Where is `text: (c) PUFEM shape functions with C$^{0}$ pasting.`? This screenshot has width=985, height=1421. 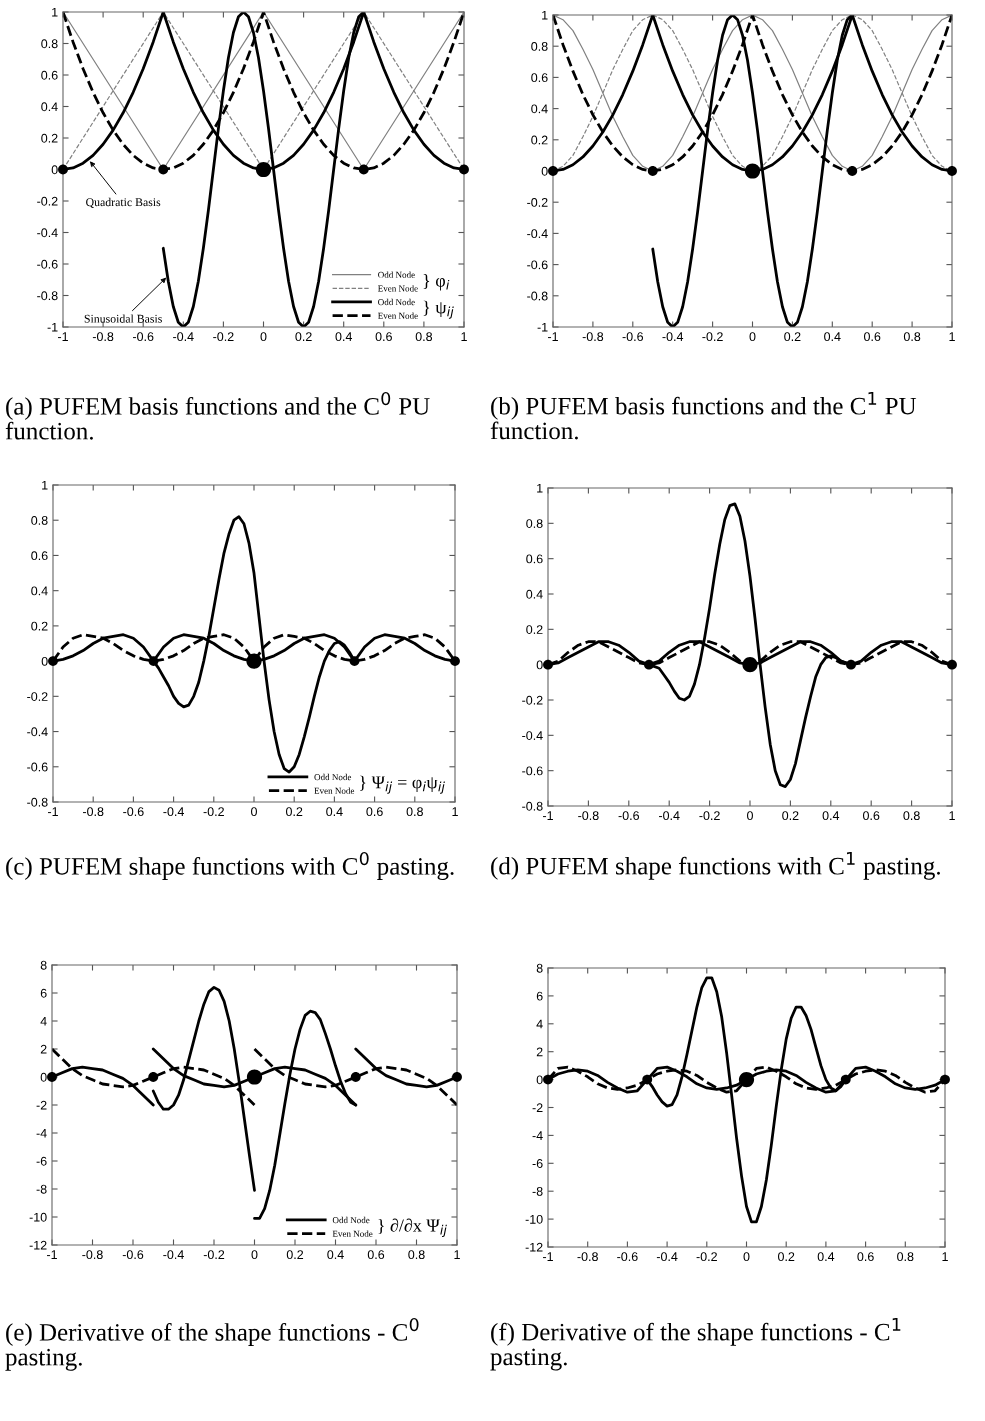 text: (c) PUFEM shape functions with C$^{0}$ pasting. is located at coordinates (230, 866).